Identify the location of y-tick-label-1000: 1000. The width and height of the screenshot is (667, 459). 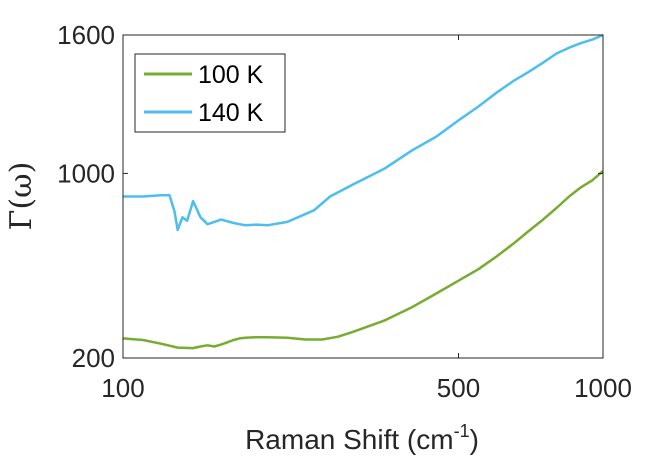
(86, 173).